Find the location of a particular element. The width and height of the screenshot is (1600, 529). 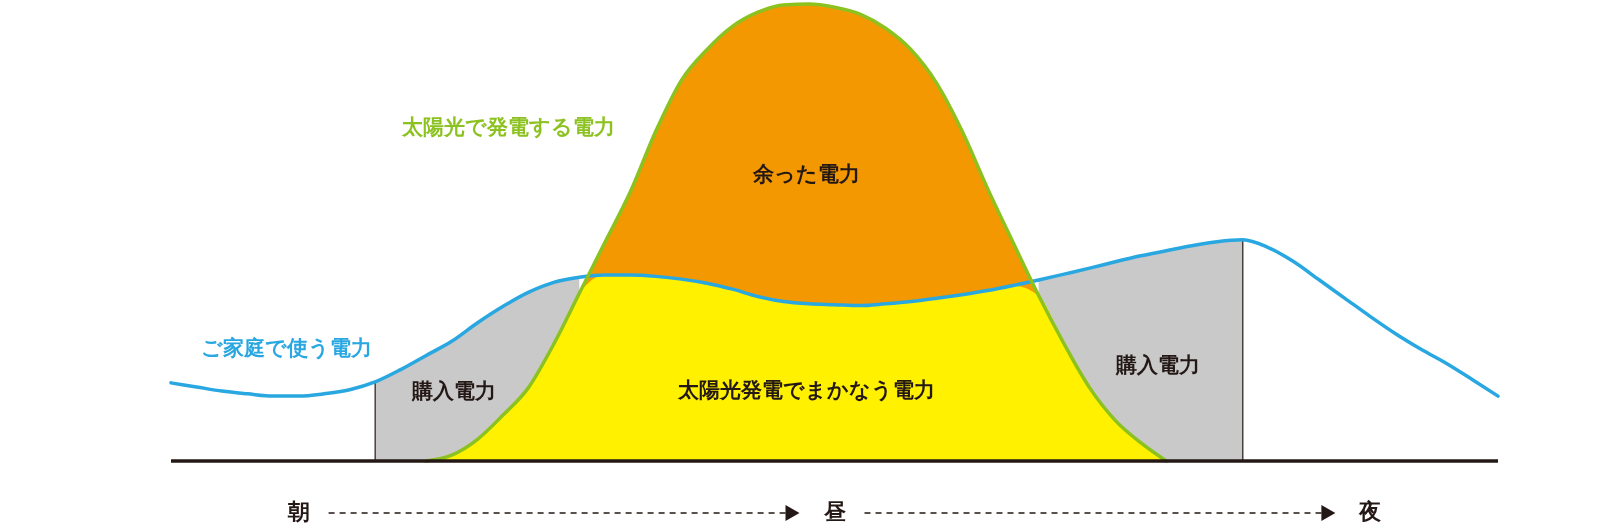

annotation: 太陽光発電でまかなう電力 is located at coordinates (805, 390).